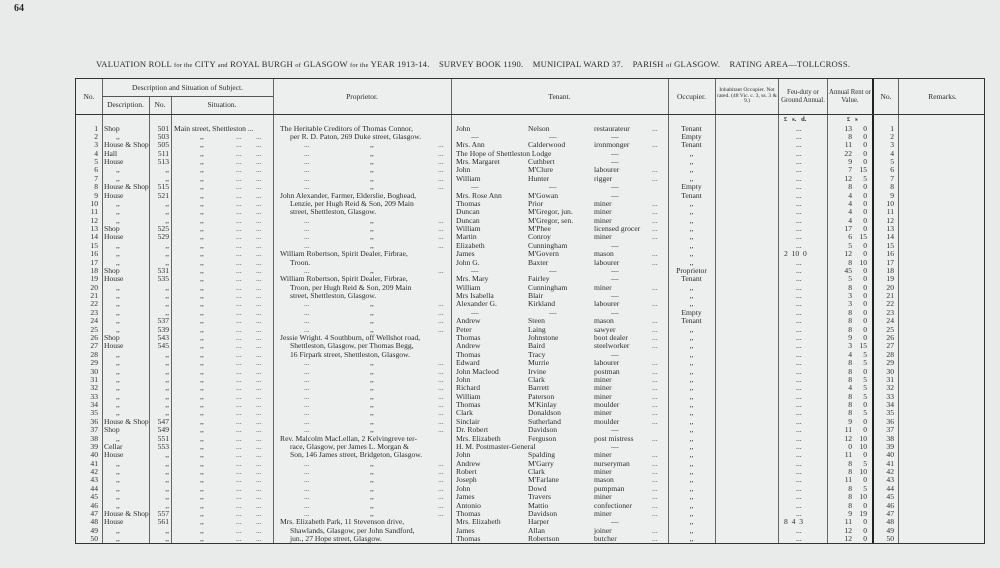 This screenshot has width=1000, height=568. What do you see at coordinates (163, 438) in the screenshot?
I see `street-number: 551` at bounding box center [163, 438].